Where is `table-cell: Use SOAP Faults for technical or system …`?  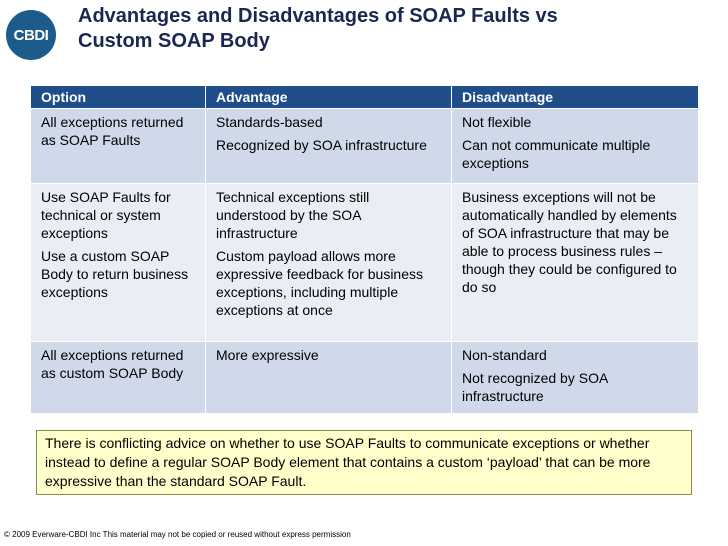
table-cell: Use SOAP Faults for technical or system … is located at coordinates (118, 262).